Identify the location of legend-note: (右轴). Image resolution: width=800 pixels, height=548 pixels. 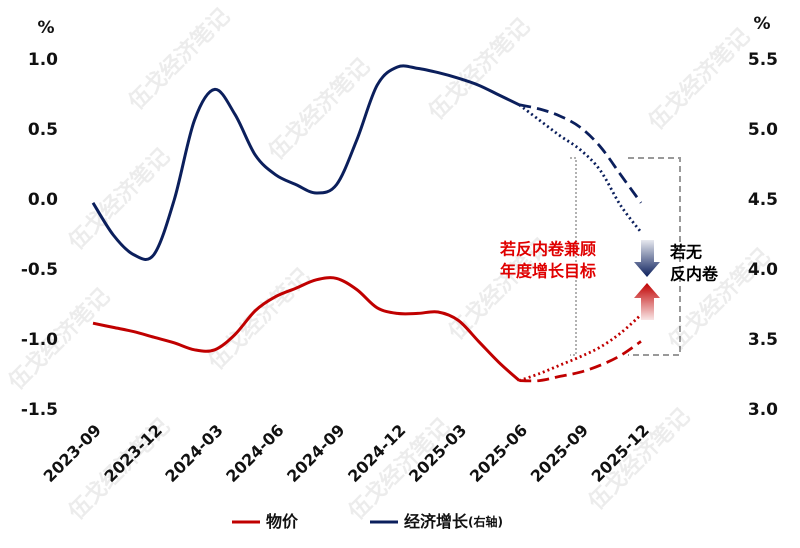
(485, 521).